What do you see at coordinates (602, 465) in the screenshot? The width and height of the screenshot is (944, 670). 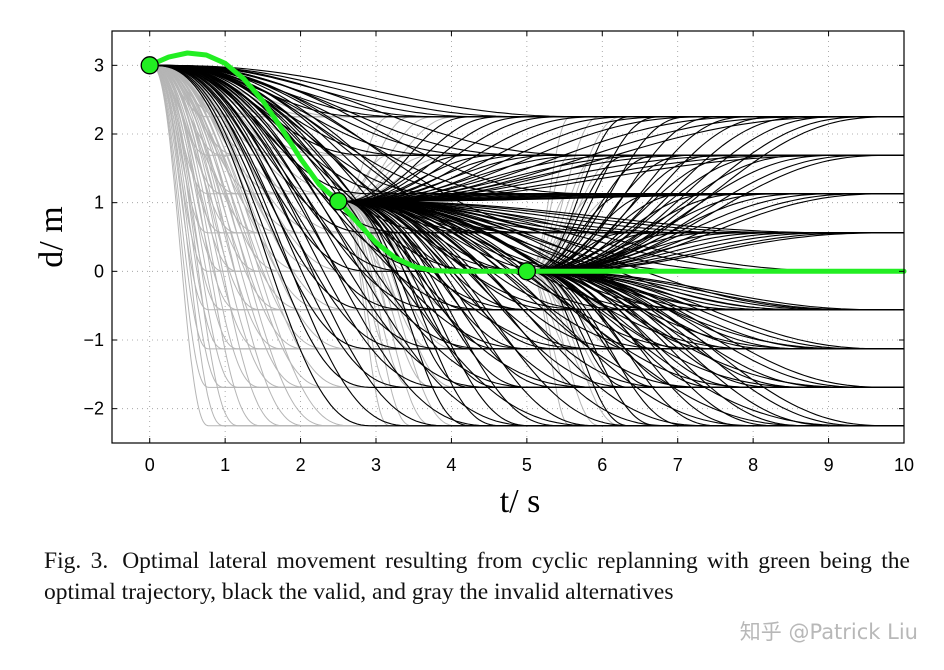 I see `x-tick-label: 6` at bounding box center [602, 465].